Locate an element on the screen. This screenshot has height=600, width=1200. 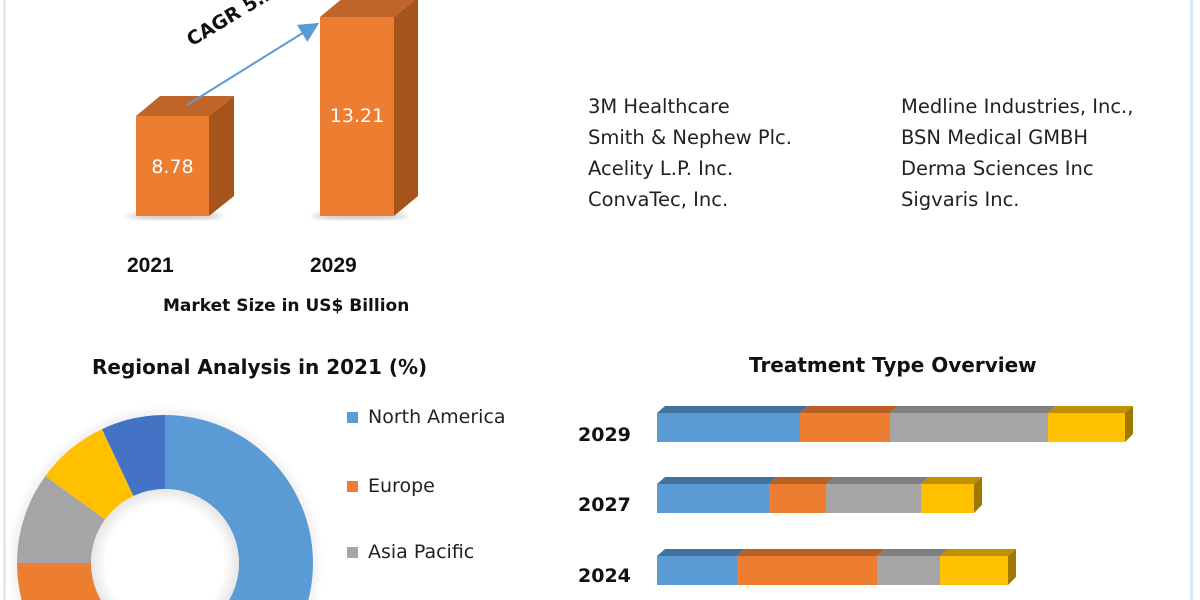
donut-segment-asia-pacific is located at coordinates (61, 519).